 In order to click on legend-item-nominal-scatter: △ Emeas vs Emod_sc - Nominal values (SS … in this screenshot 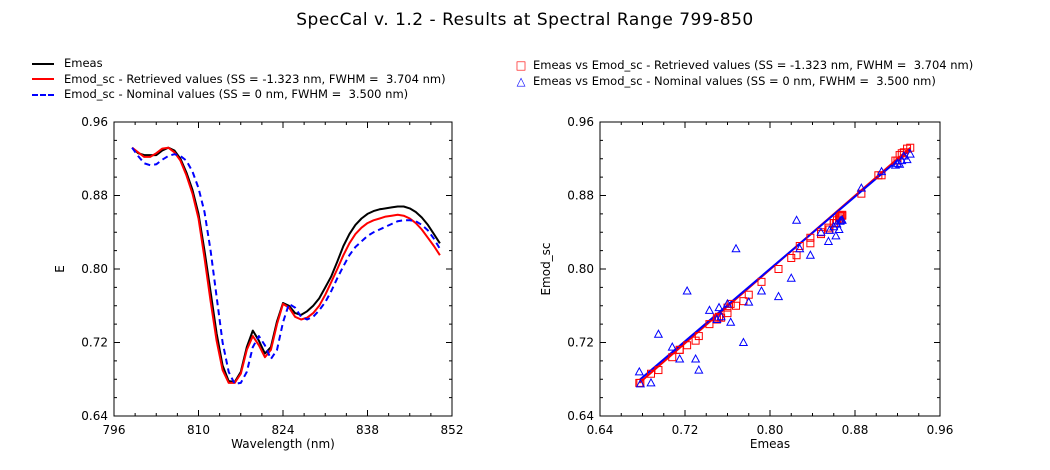, I will do `click(744, 82)`.